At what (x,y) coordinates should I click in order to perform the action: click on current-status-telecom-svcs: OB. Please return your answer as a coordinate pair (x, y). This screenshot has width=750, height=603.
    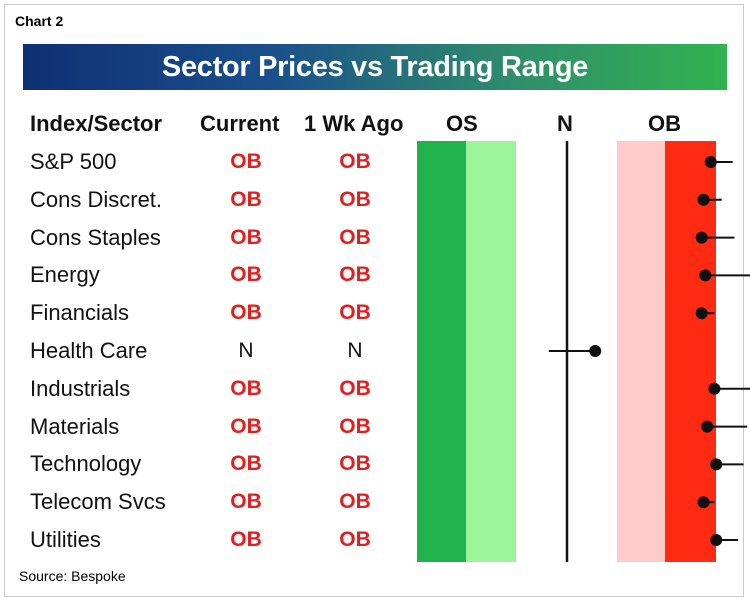
    Looking at the image, I should click on (246, 502).